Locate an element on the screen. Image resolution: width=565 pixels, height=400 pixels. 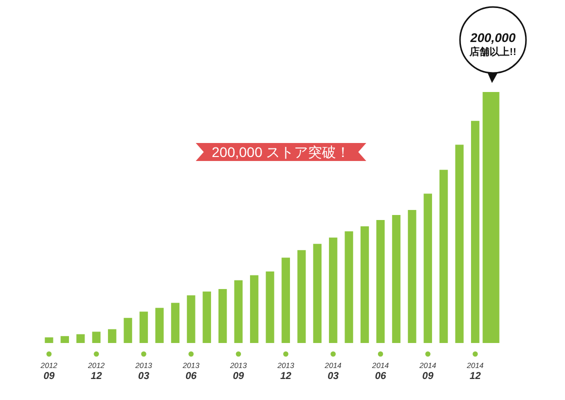
x-tick-label: 2014 12 is located at coordinates (475, 371).